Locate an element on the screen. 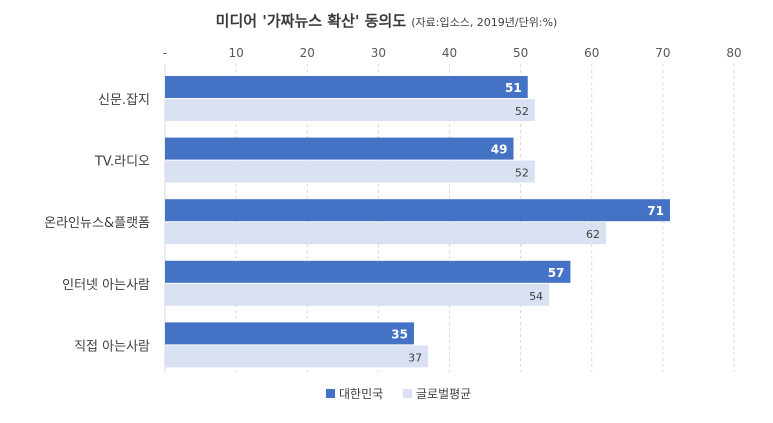  category-label: TV.라디오 is located at coordinates (122, 162).